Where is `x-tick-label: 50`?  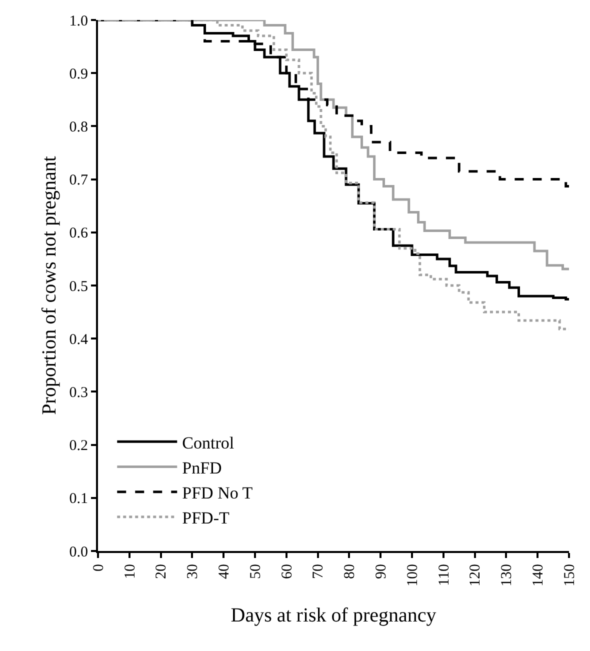 x-tick-label: 50 is located at coordinates (256, 571).